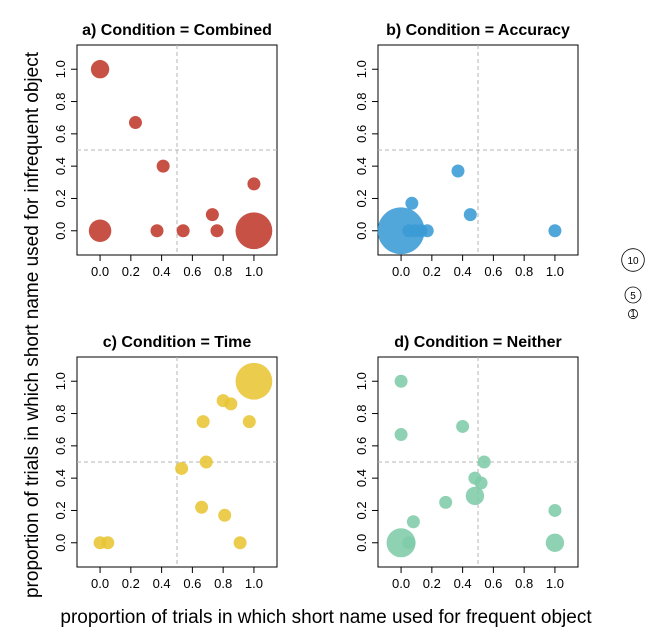  Describe the element at coordinates (478, 30) in the screenshot. I see `panel-title: b) Condition = Accuracy` at that location.